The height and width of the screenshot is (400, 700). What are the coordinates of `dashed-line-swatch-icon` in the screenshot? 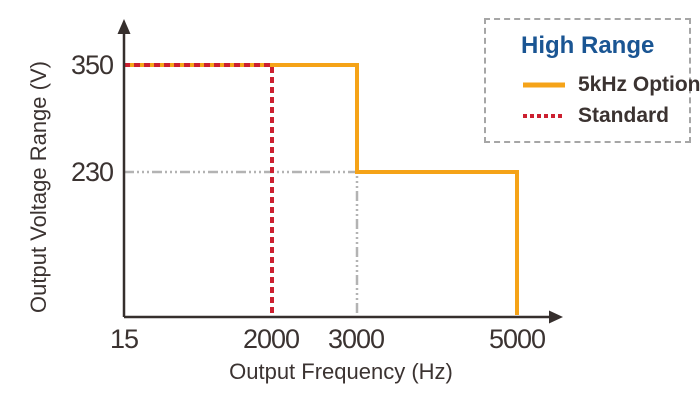 It's located at (544, 116).